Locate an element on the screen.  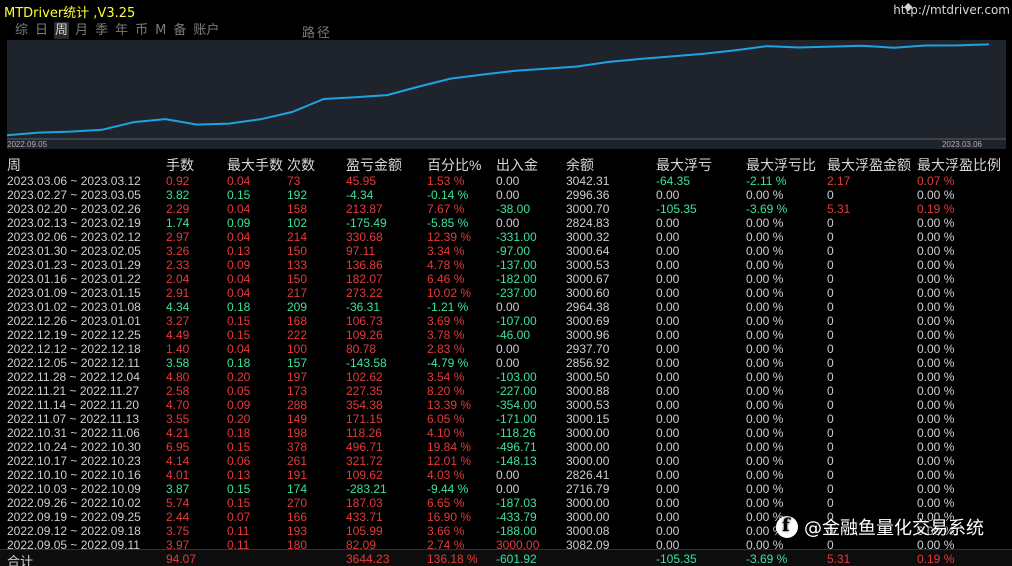
cell-trades: 198 is located at coordinates (297, 433).